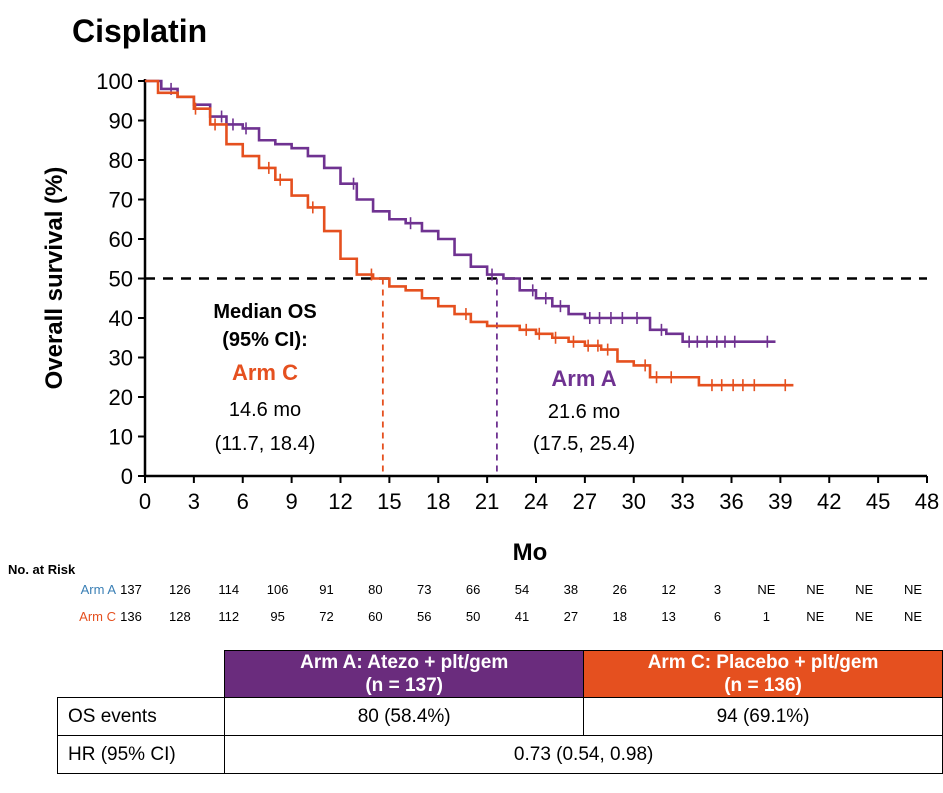  Describe the element at coordinates (42, 569) in the screenshot. I see `risk-table-title: No. at Risk` at that location.